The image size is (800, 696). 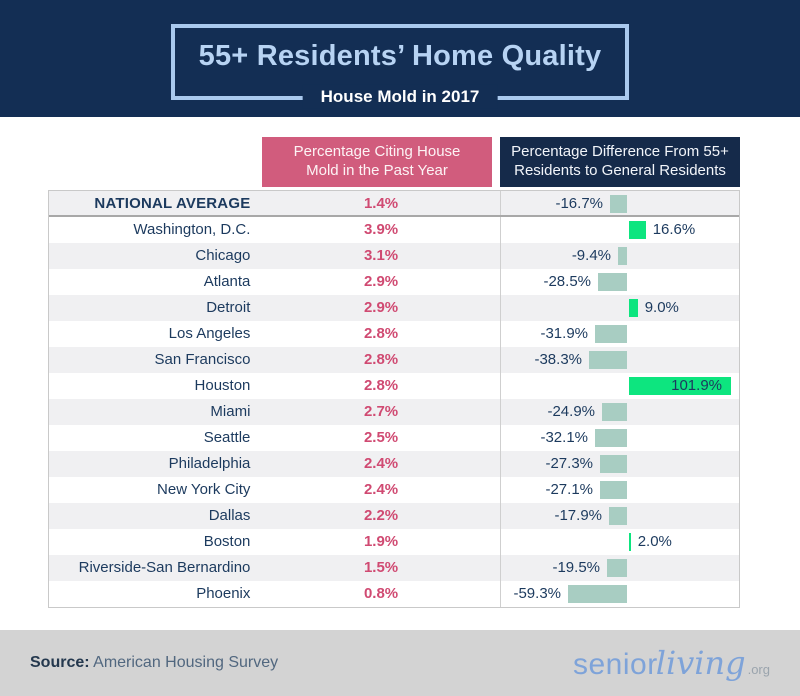 I want to click on diff-bar-cell: -27.3%, so click(x=619, y=464).